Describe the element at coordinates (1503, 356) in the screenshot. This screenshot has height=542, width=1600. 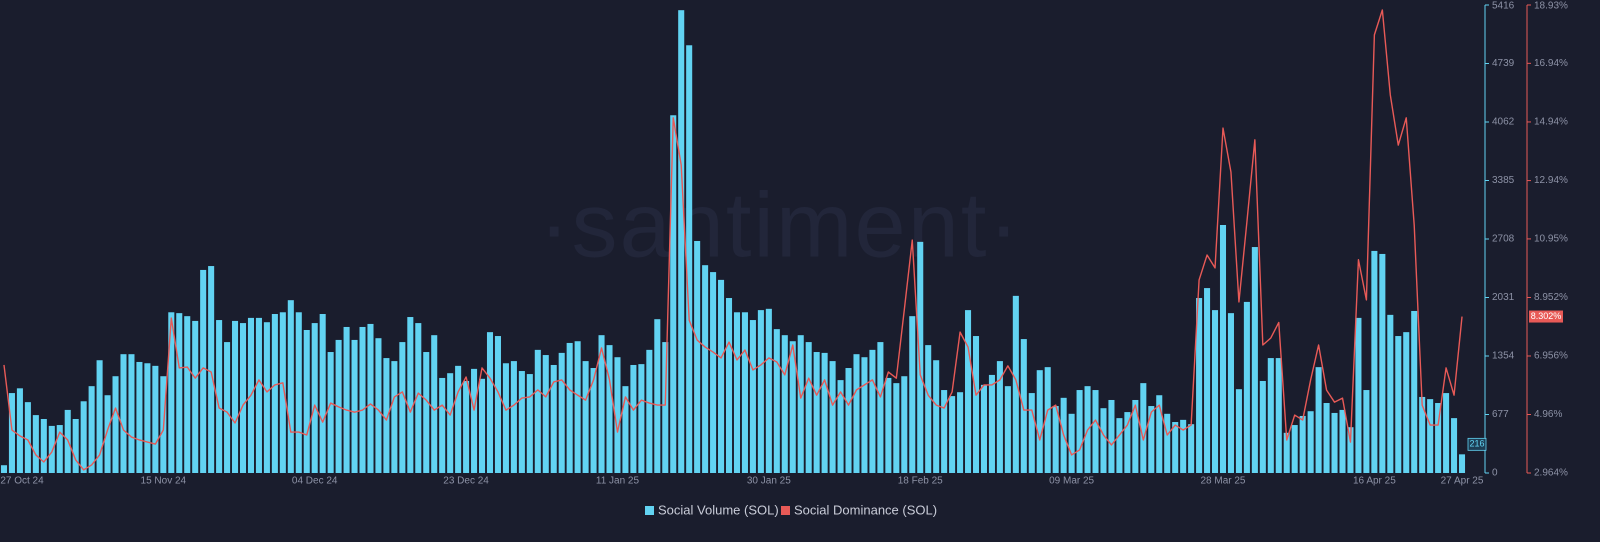
I see `y-tick-label: 1354` at that location.